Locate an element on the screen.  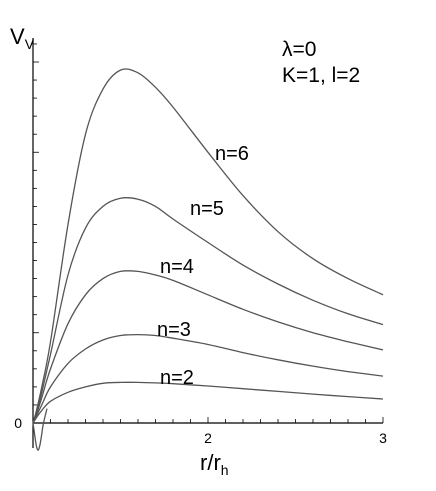
curve-n2 is located at coordinates (208, 402).